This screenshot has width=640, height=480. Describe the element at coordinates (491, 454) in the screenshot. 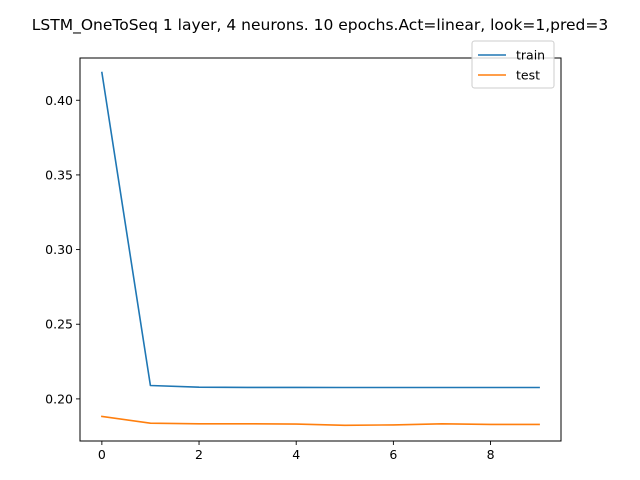

I see `x-tick-label: 8` at that location.